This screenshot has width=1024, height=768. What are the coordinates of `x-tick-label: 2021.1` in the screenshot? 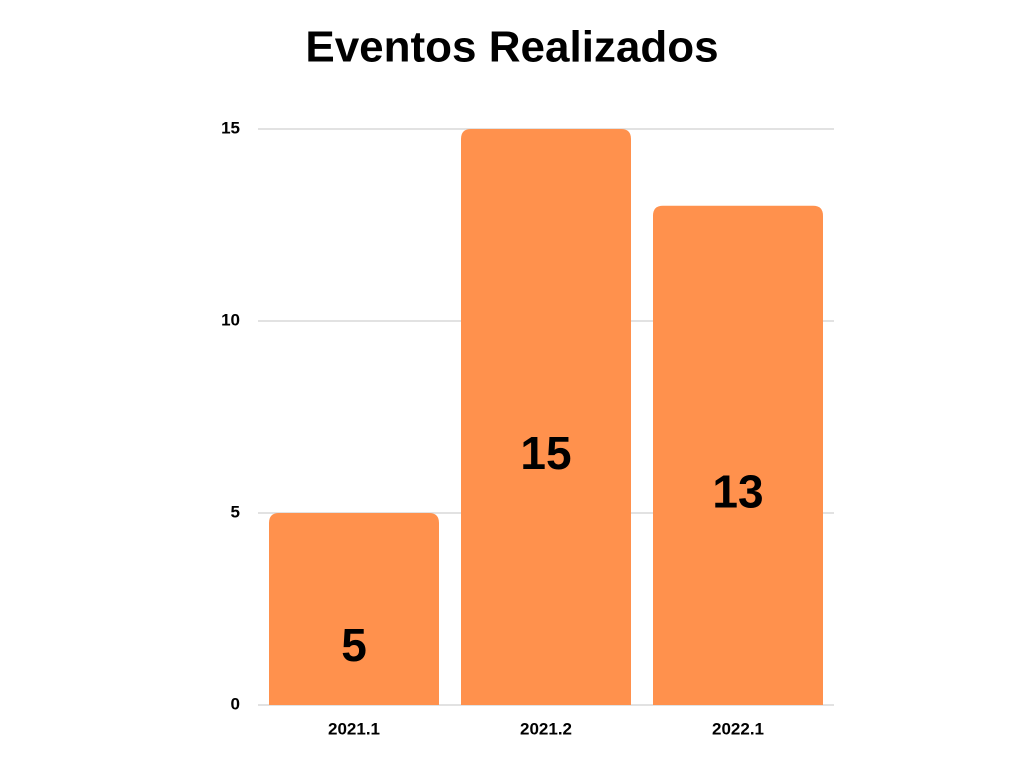 It's located at (354, 728).